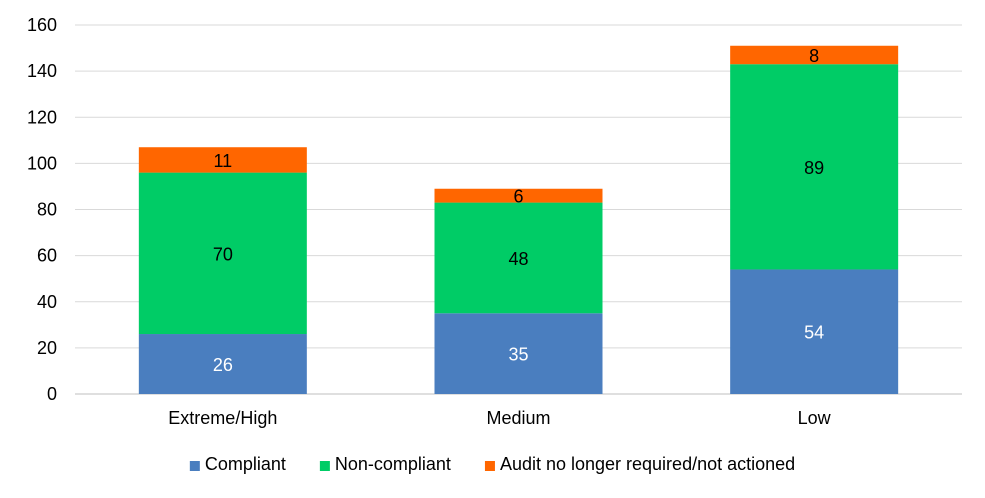 The width and height of the screenshot is (985, 498). I want to click on y-tick-label-140: 140, so click(42, 71).